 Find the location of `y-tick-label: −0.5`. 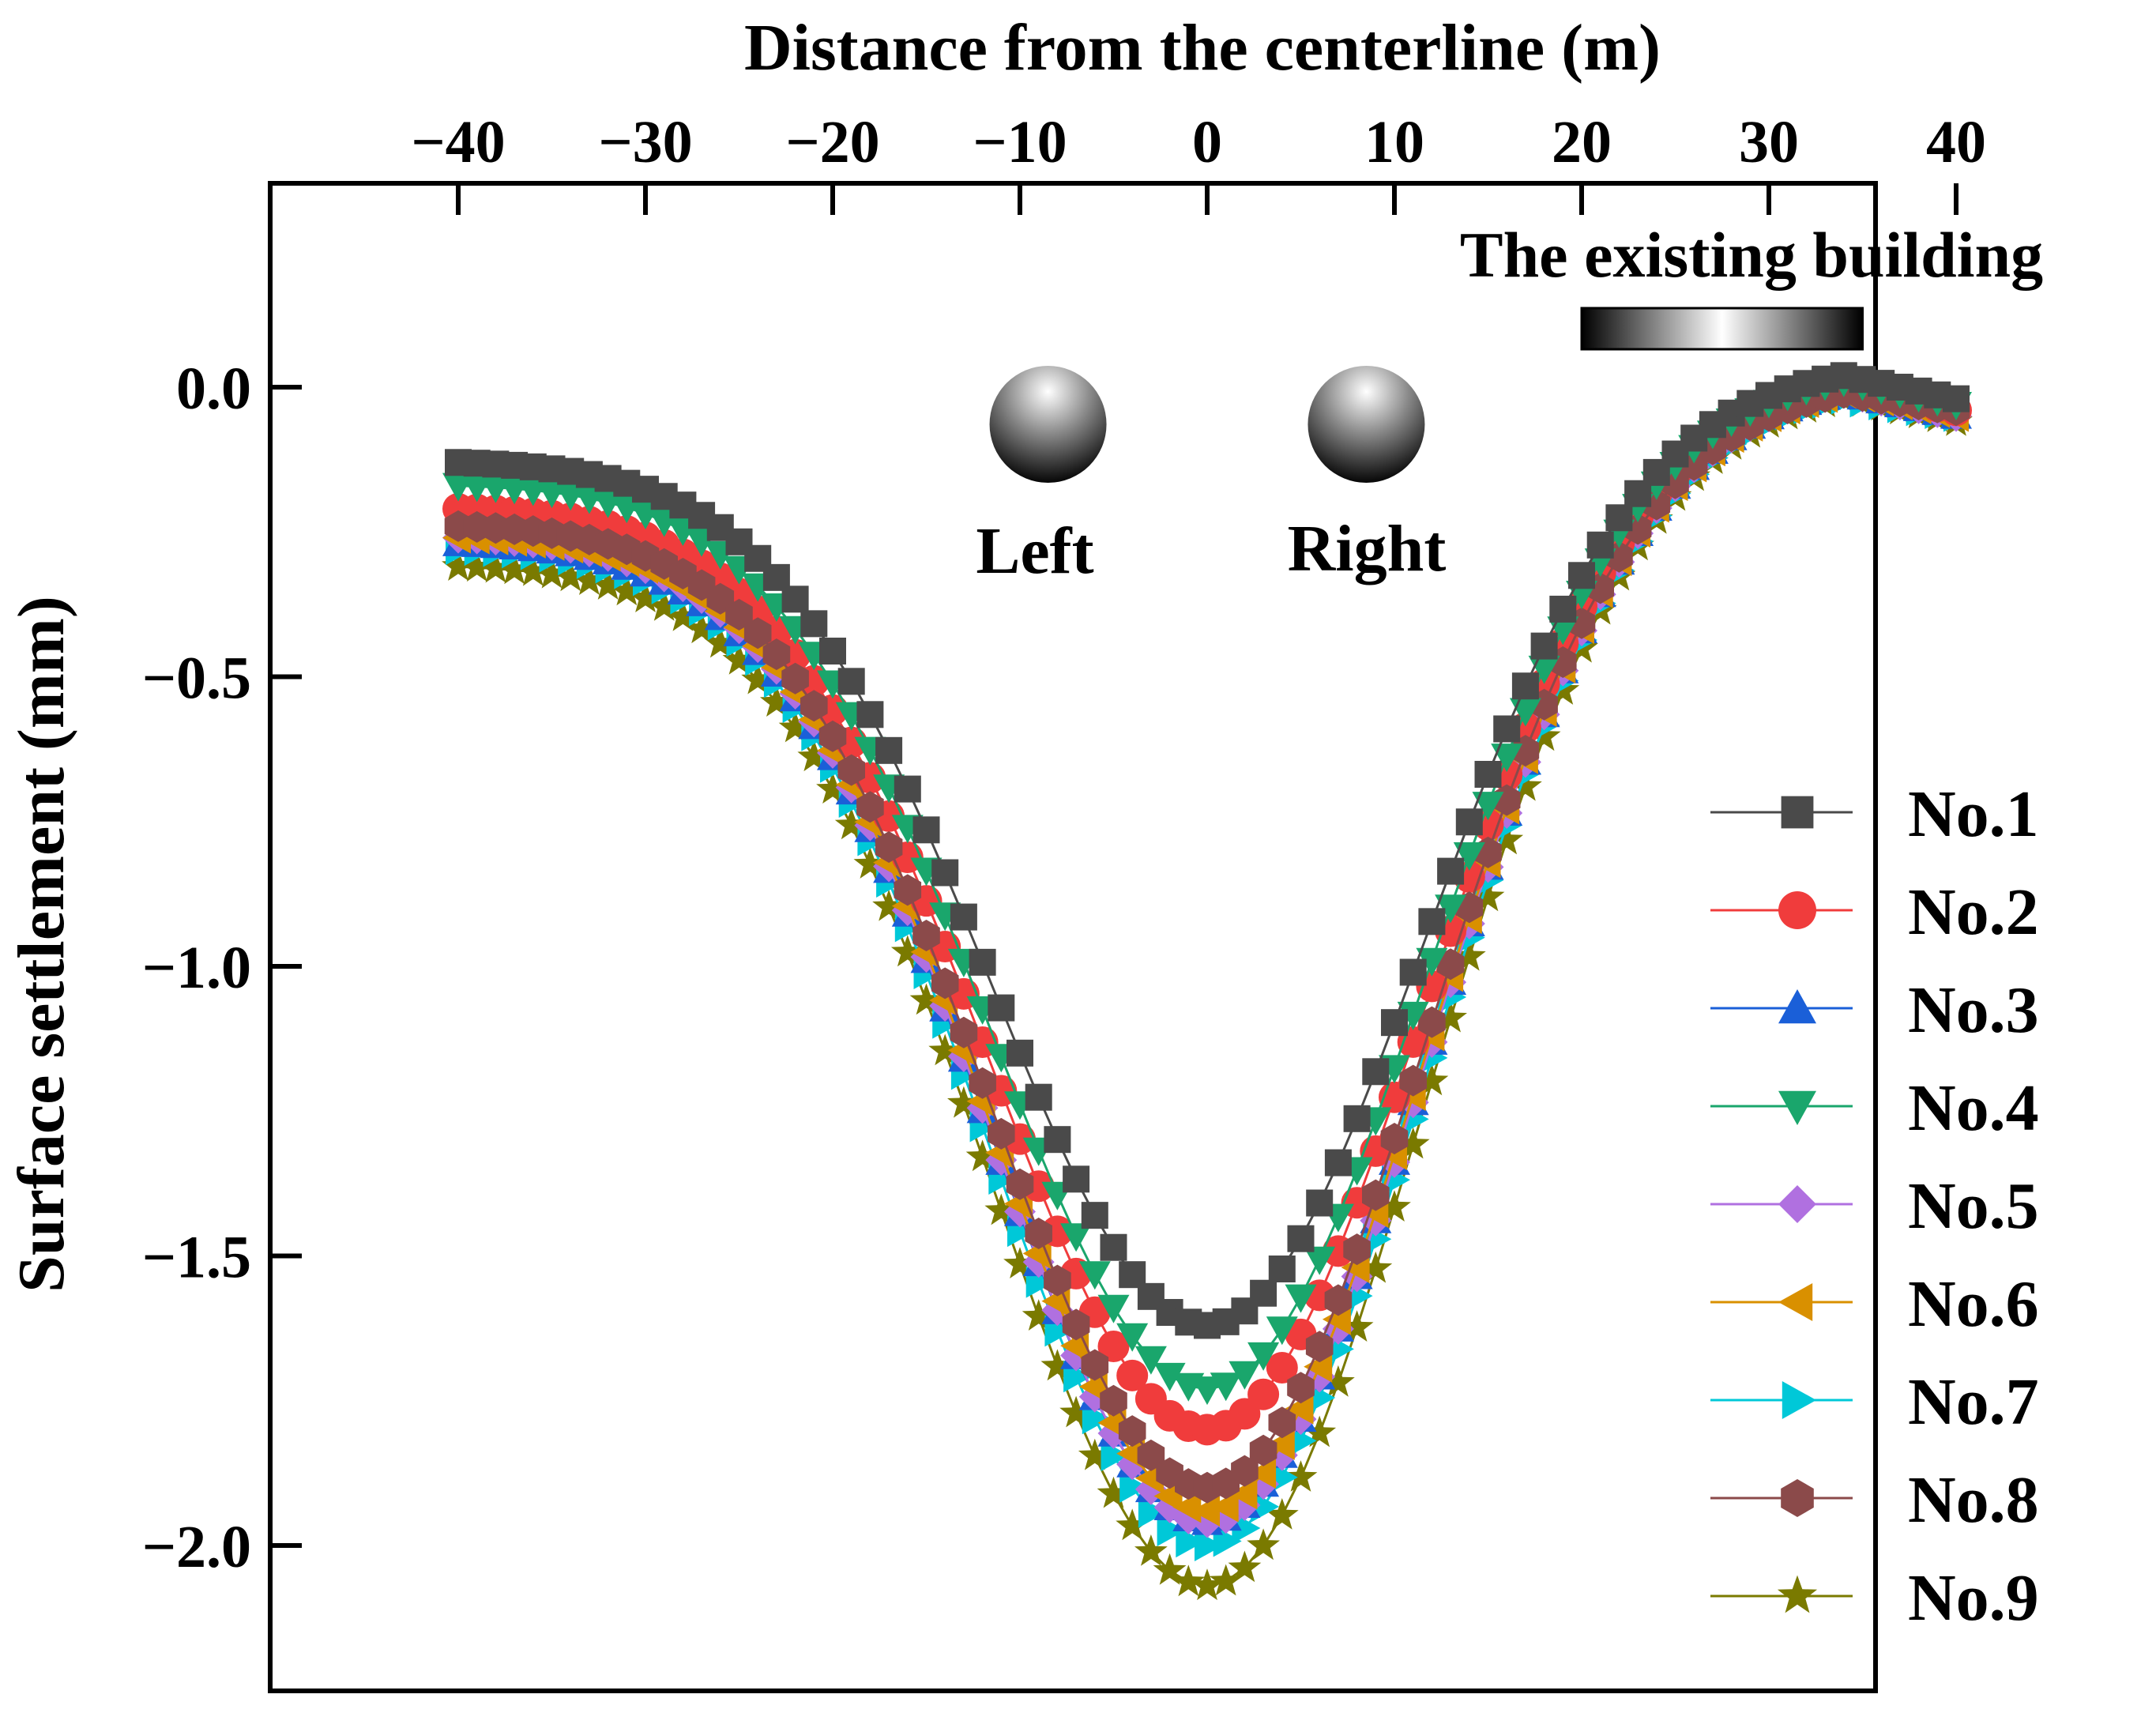

y-tick-label: −0.5 is located at coordinates (197, 679).